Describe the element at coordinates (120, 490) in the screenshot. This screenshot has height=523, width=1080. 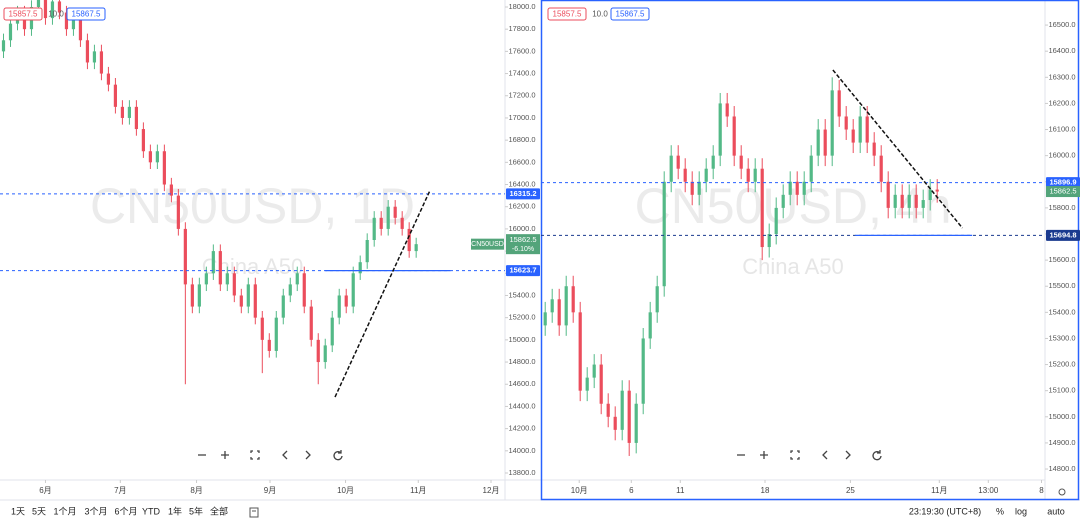
I see `x-tick-label: 7月` at that location.